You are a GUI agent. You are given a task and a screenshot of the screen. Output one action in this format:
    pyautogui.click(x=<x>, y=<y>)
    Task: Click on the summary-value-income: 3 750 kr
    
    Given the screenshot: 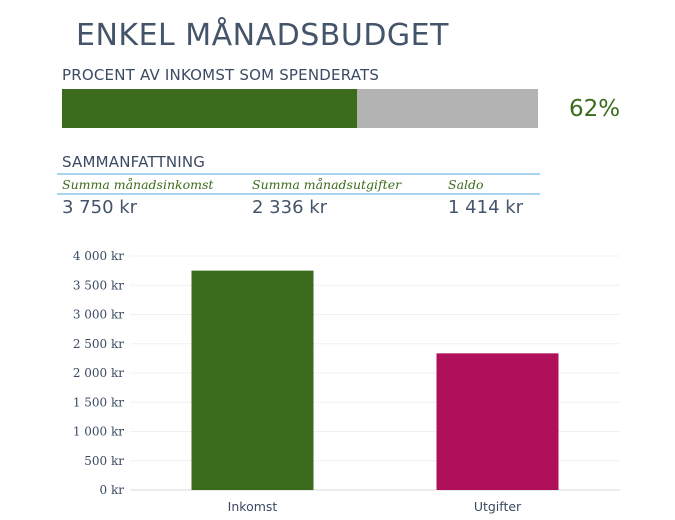 What is the action you would take?
    pyautogui.click(x=100, y=207)
    